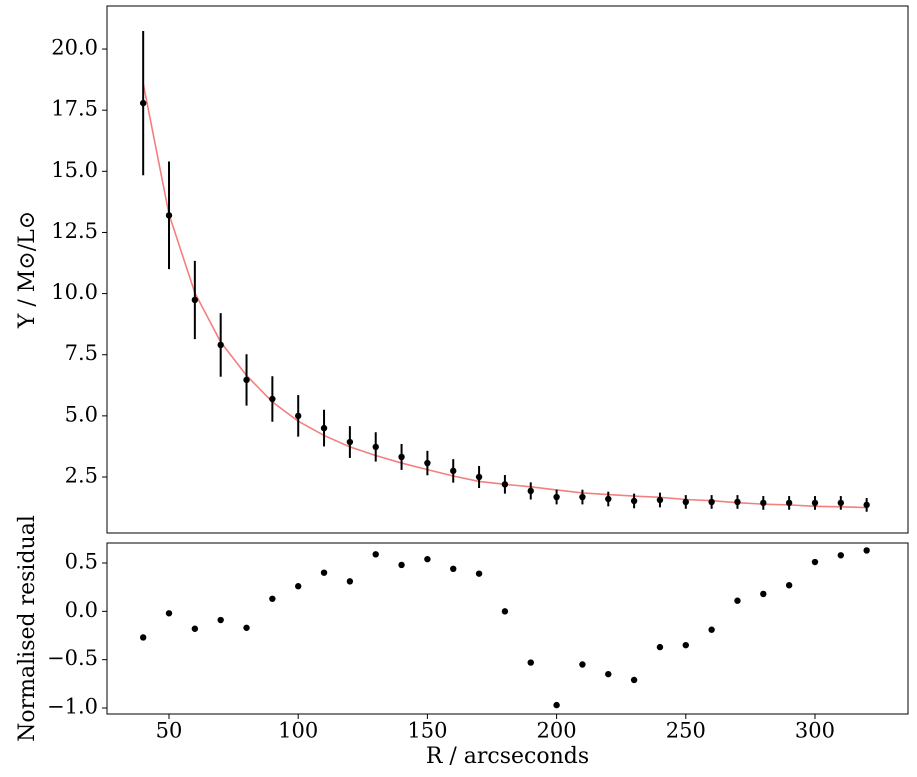  I want to click on y-tick-label: 5.0, so click(81, 414).